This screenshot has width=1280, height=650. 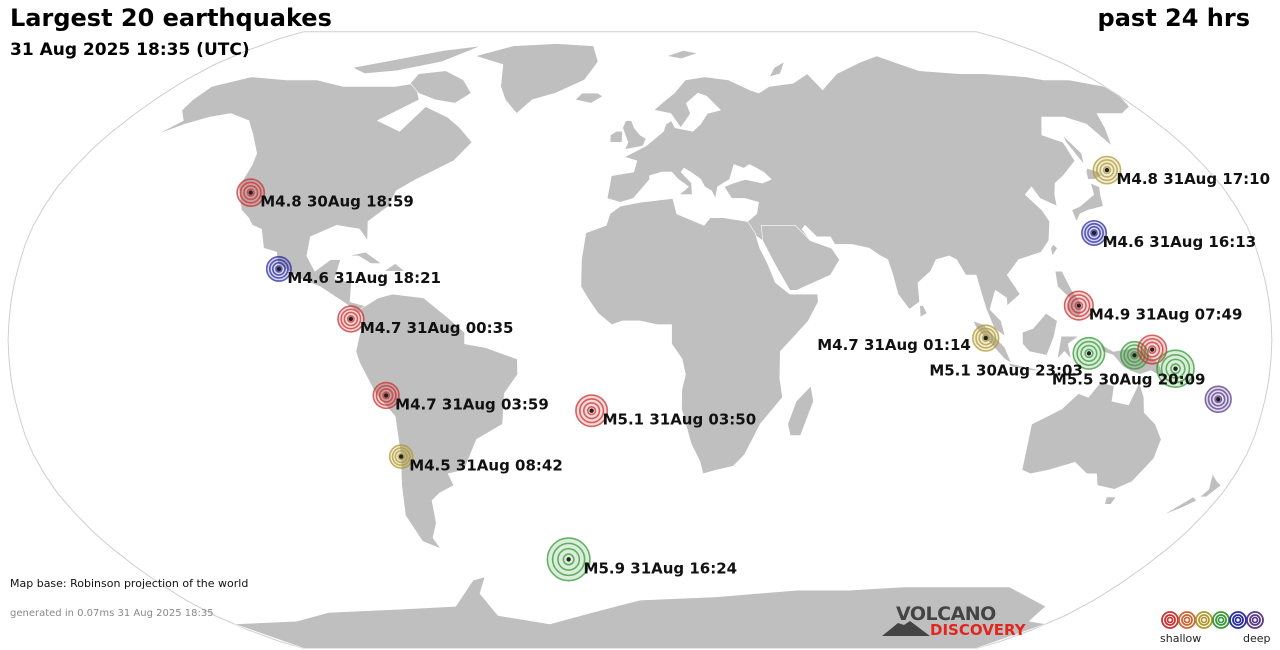 What do you see at coordinates (1067, 347) in the screenshot?
I see `land-sulawesi` at bounding box center [1067, 347].